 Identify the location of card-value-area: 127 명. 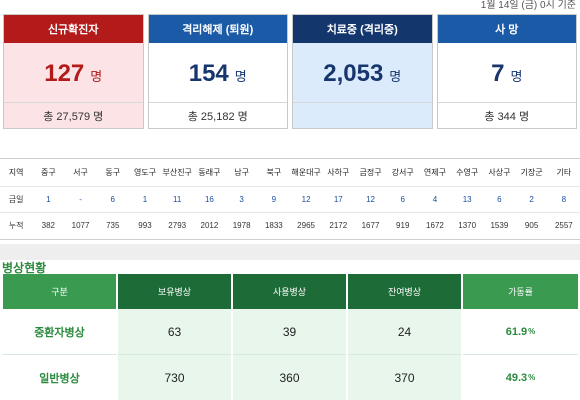
(73, 73).